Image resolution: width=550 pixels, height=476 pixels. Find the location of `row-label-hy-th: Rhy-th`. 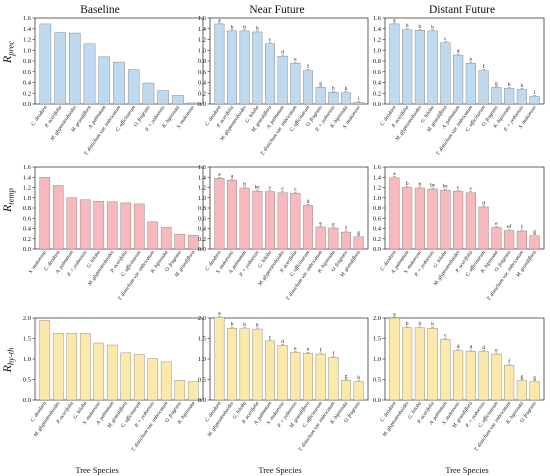

row-label-hy-th: Rhy-th is located at coordinates (8, 361).